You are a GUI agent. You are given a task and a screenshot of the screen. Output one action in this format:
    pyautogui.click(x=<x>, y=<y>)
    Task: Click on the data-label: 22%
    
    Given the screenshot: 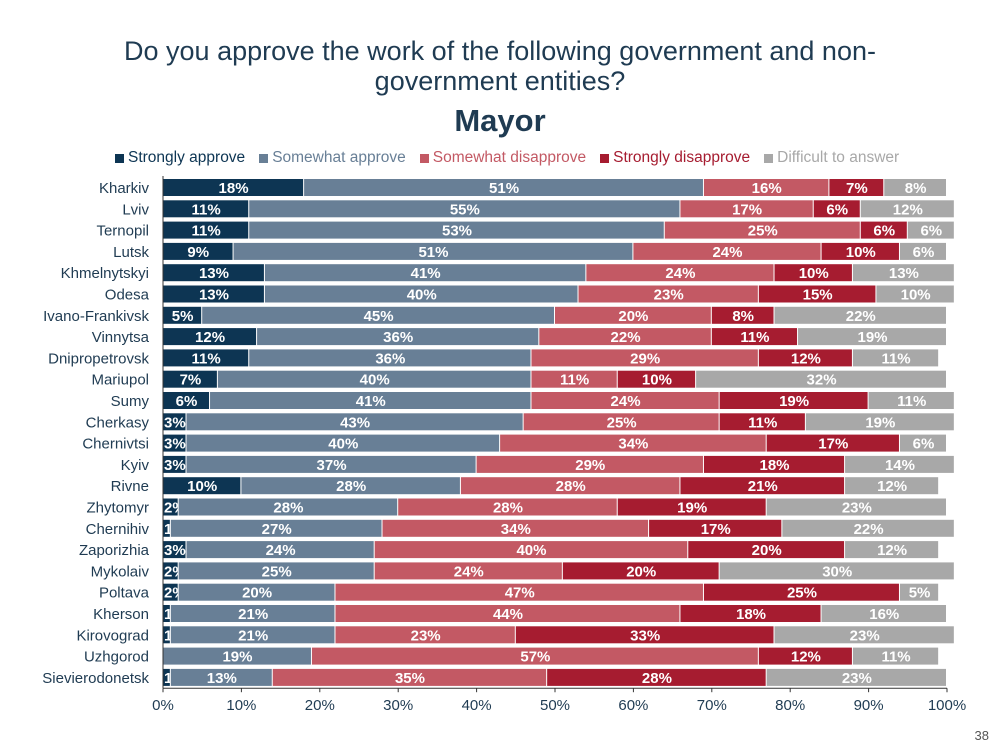 What is the action you would take?
    pyautogui.click(x=869, y=529)
    